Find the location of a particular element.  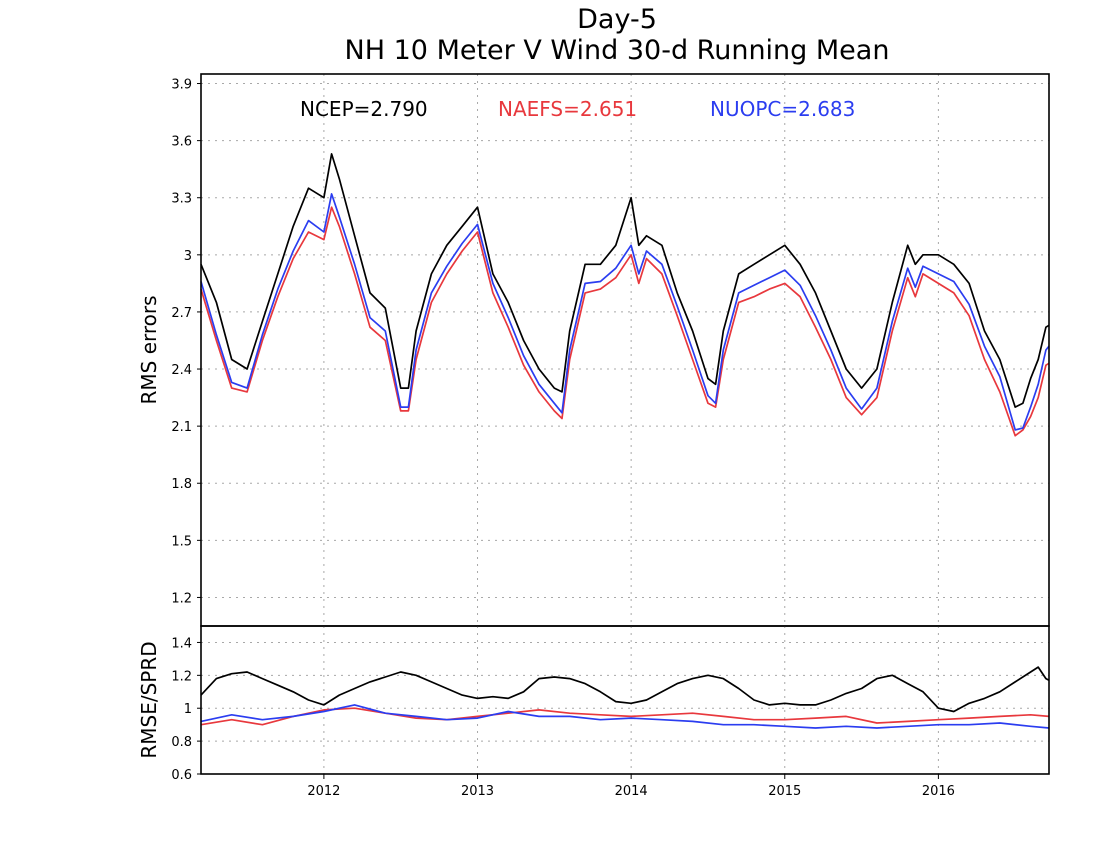

x-tick-label: 2012 is located at coordinates (323, 791).